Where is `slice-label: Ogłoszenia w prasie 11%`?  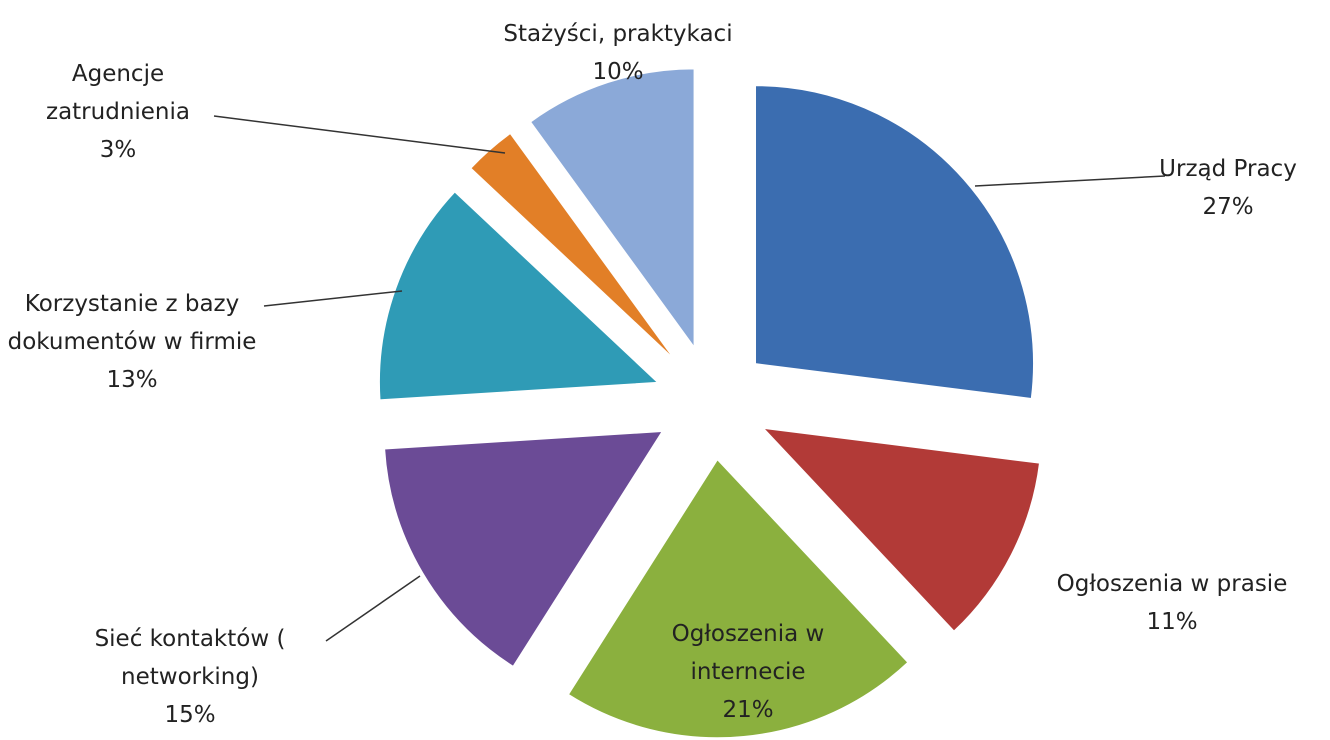 slice-label: Ogłoszenia w prasie 11% is located at coordinates (1172, 603).